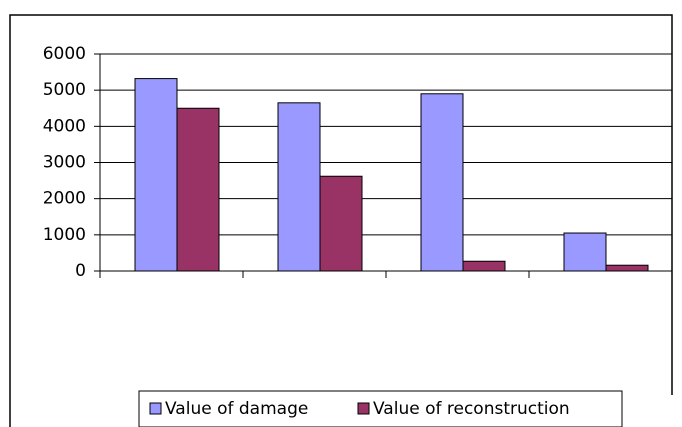 The image size is (682, 427). What do you see at coordinates (64, 54) in the screenshot?
I see `y-tick-label: 6000` at bounding box center [64, 54].